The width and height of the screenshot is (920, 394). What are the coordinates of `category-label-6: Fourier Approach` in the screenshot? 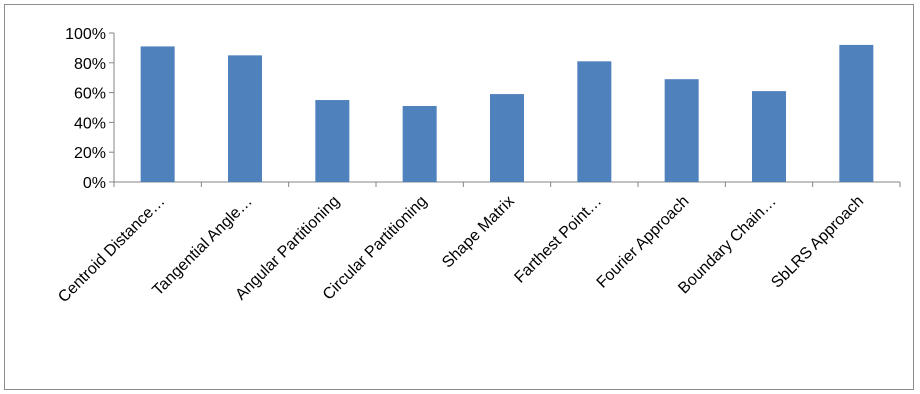 It's located at (643, 242).